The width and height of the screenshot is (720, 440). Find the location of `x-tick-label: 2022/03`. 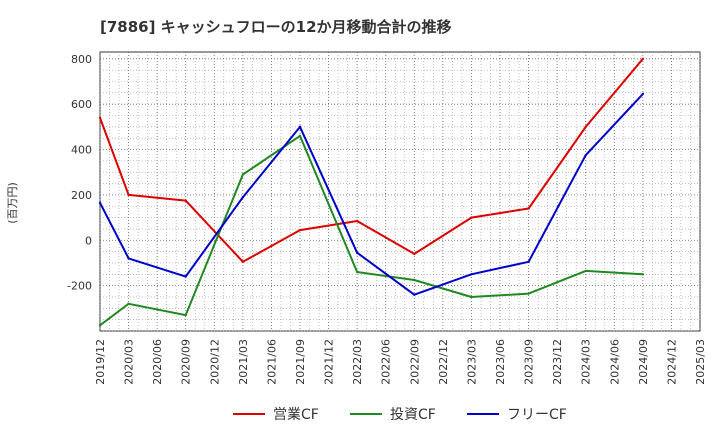

x-tick-label: 2022/03 is located at coordinates (357, 362).